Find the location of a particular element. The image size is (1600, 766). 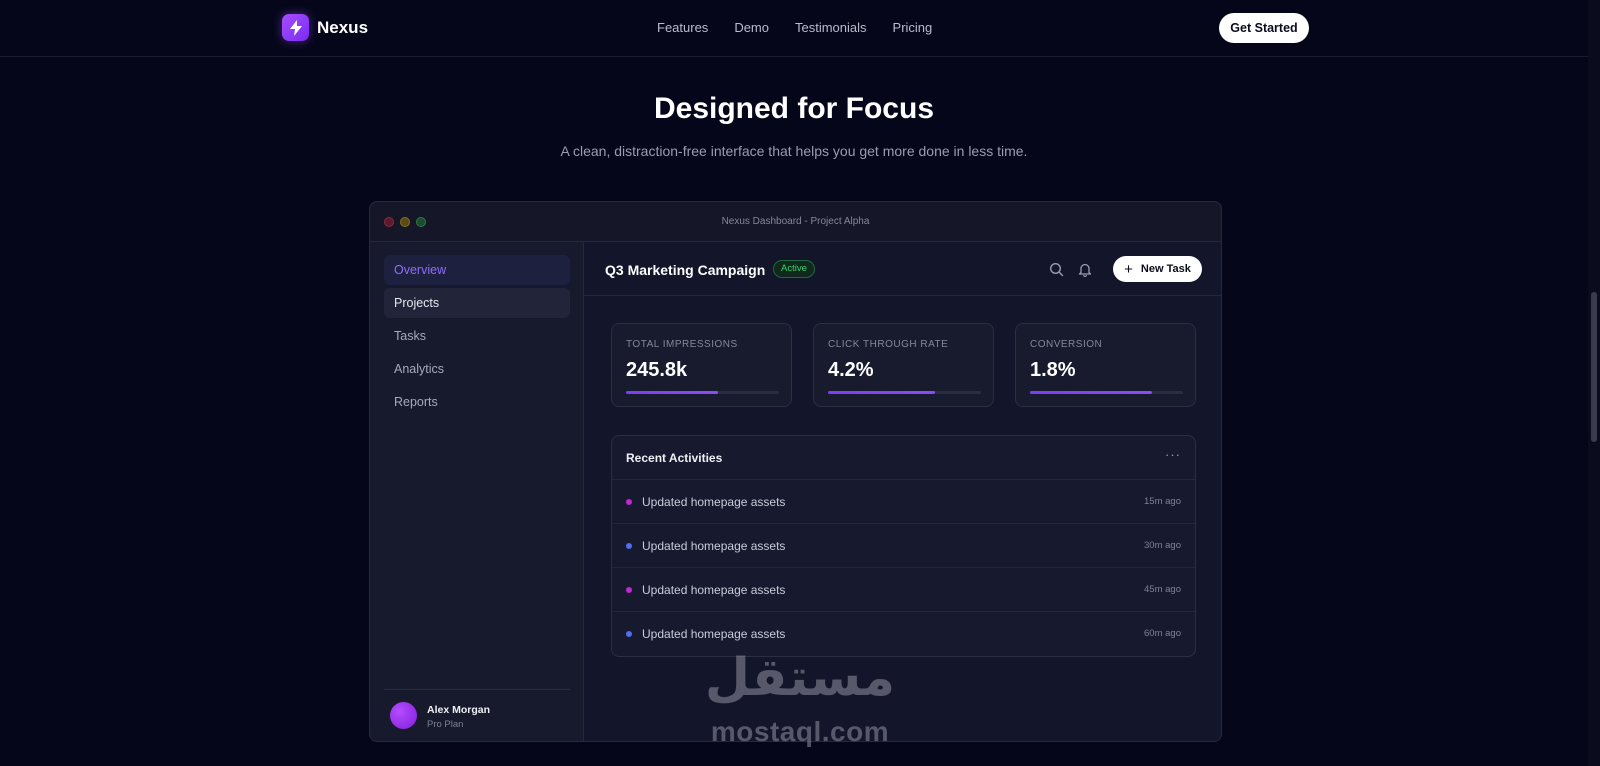

window-titlebar: Nexus Dashboard - Project Alpha is located at coordinates (795, 222).